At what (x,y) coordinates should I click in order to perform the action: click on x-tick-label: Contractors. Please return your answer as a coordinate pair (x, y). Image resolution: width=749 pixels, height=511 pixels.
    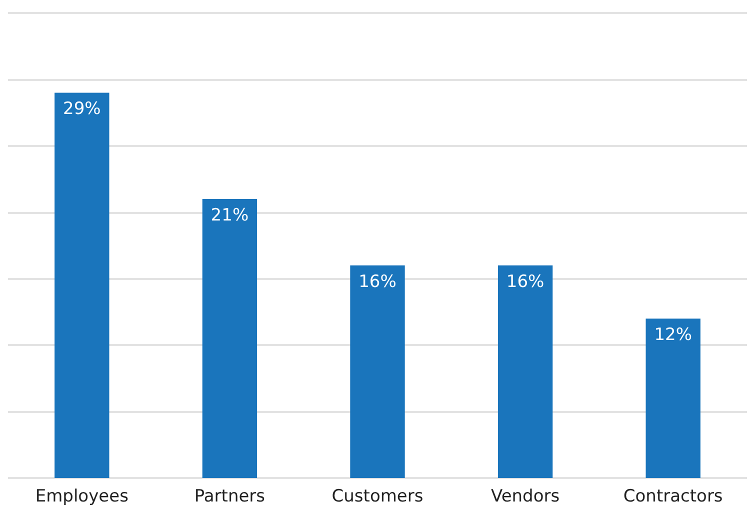
    Looking at the image, I should click on (673, 496).